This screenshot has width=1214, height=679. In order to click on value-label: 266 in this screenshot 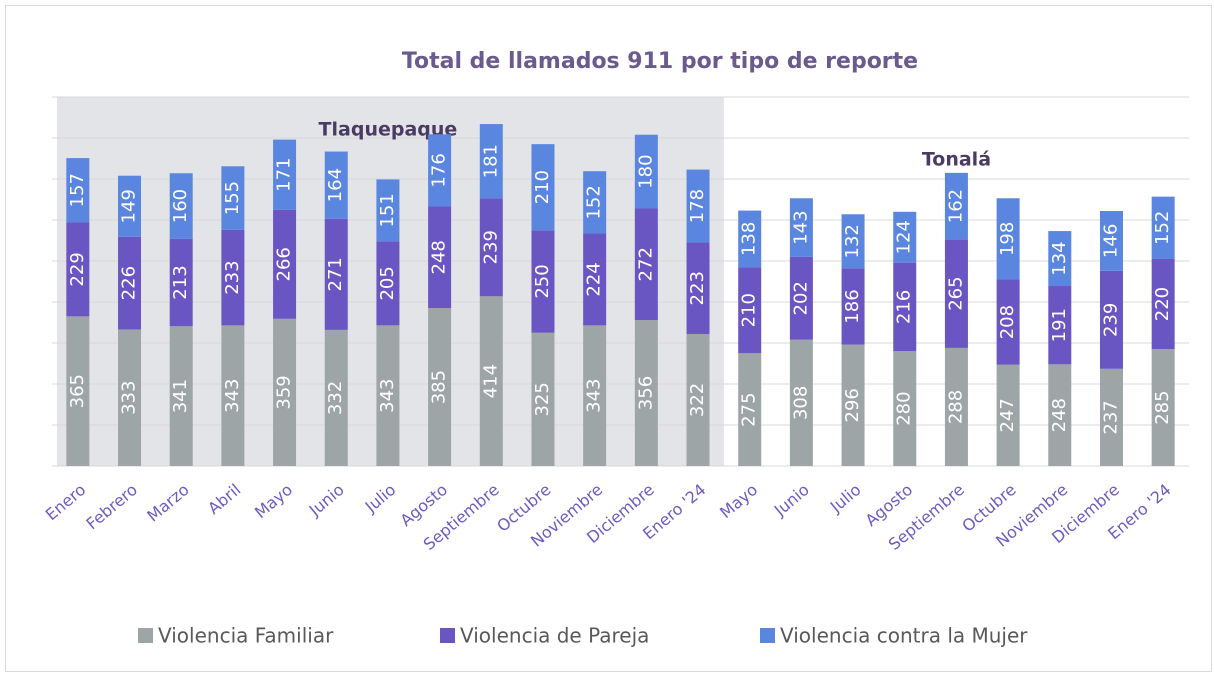, I will do `click(284, 264)`.